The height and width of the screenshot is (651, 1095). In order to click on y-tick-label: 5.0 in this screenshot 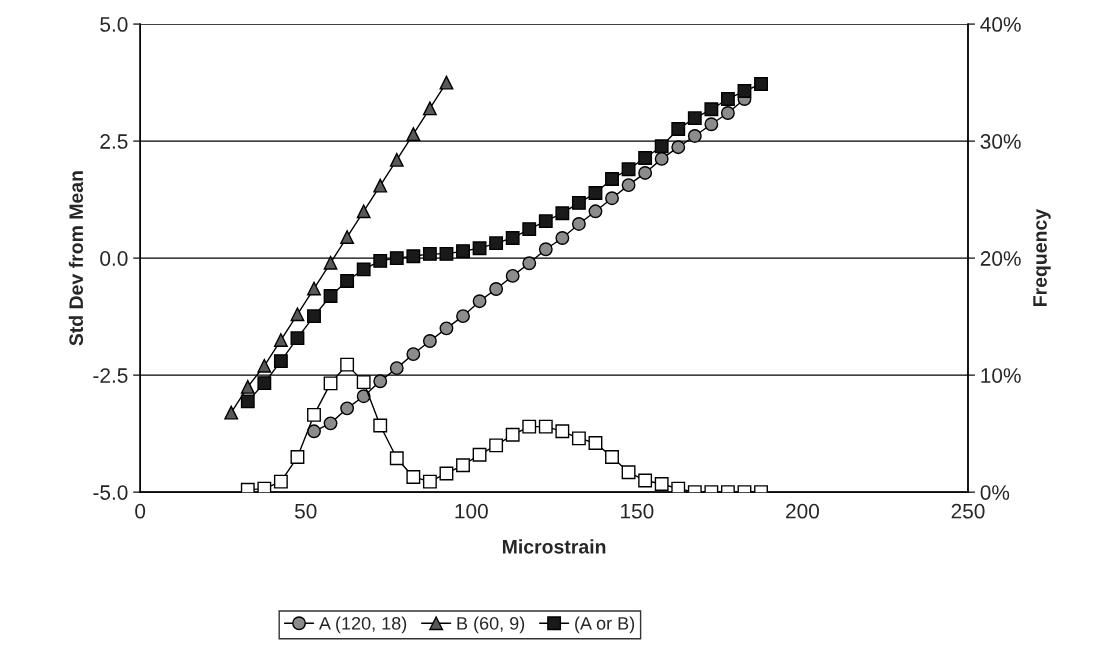, I will do `click(114, 24)`.